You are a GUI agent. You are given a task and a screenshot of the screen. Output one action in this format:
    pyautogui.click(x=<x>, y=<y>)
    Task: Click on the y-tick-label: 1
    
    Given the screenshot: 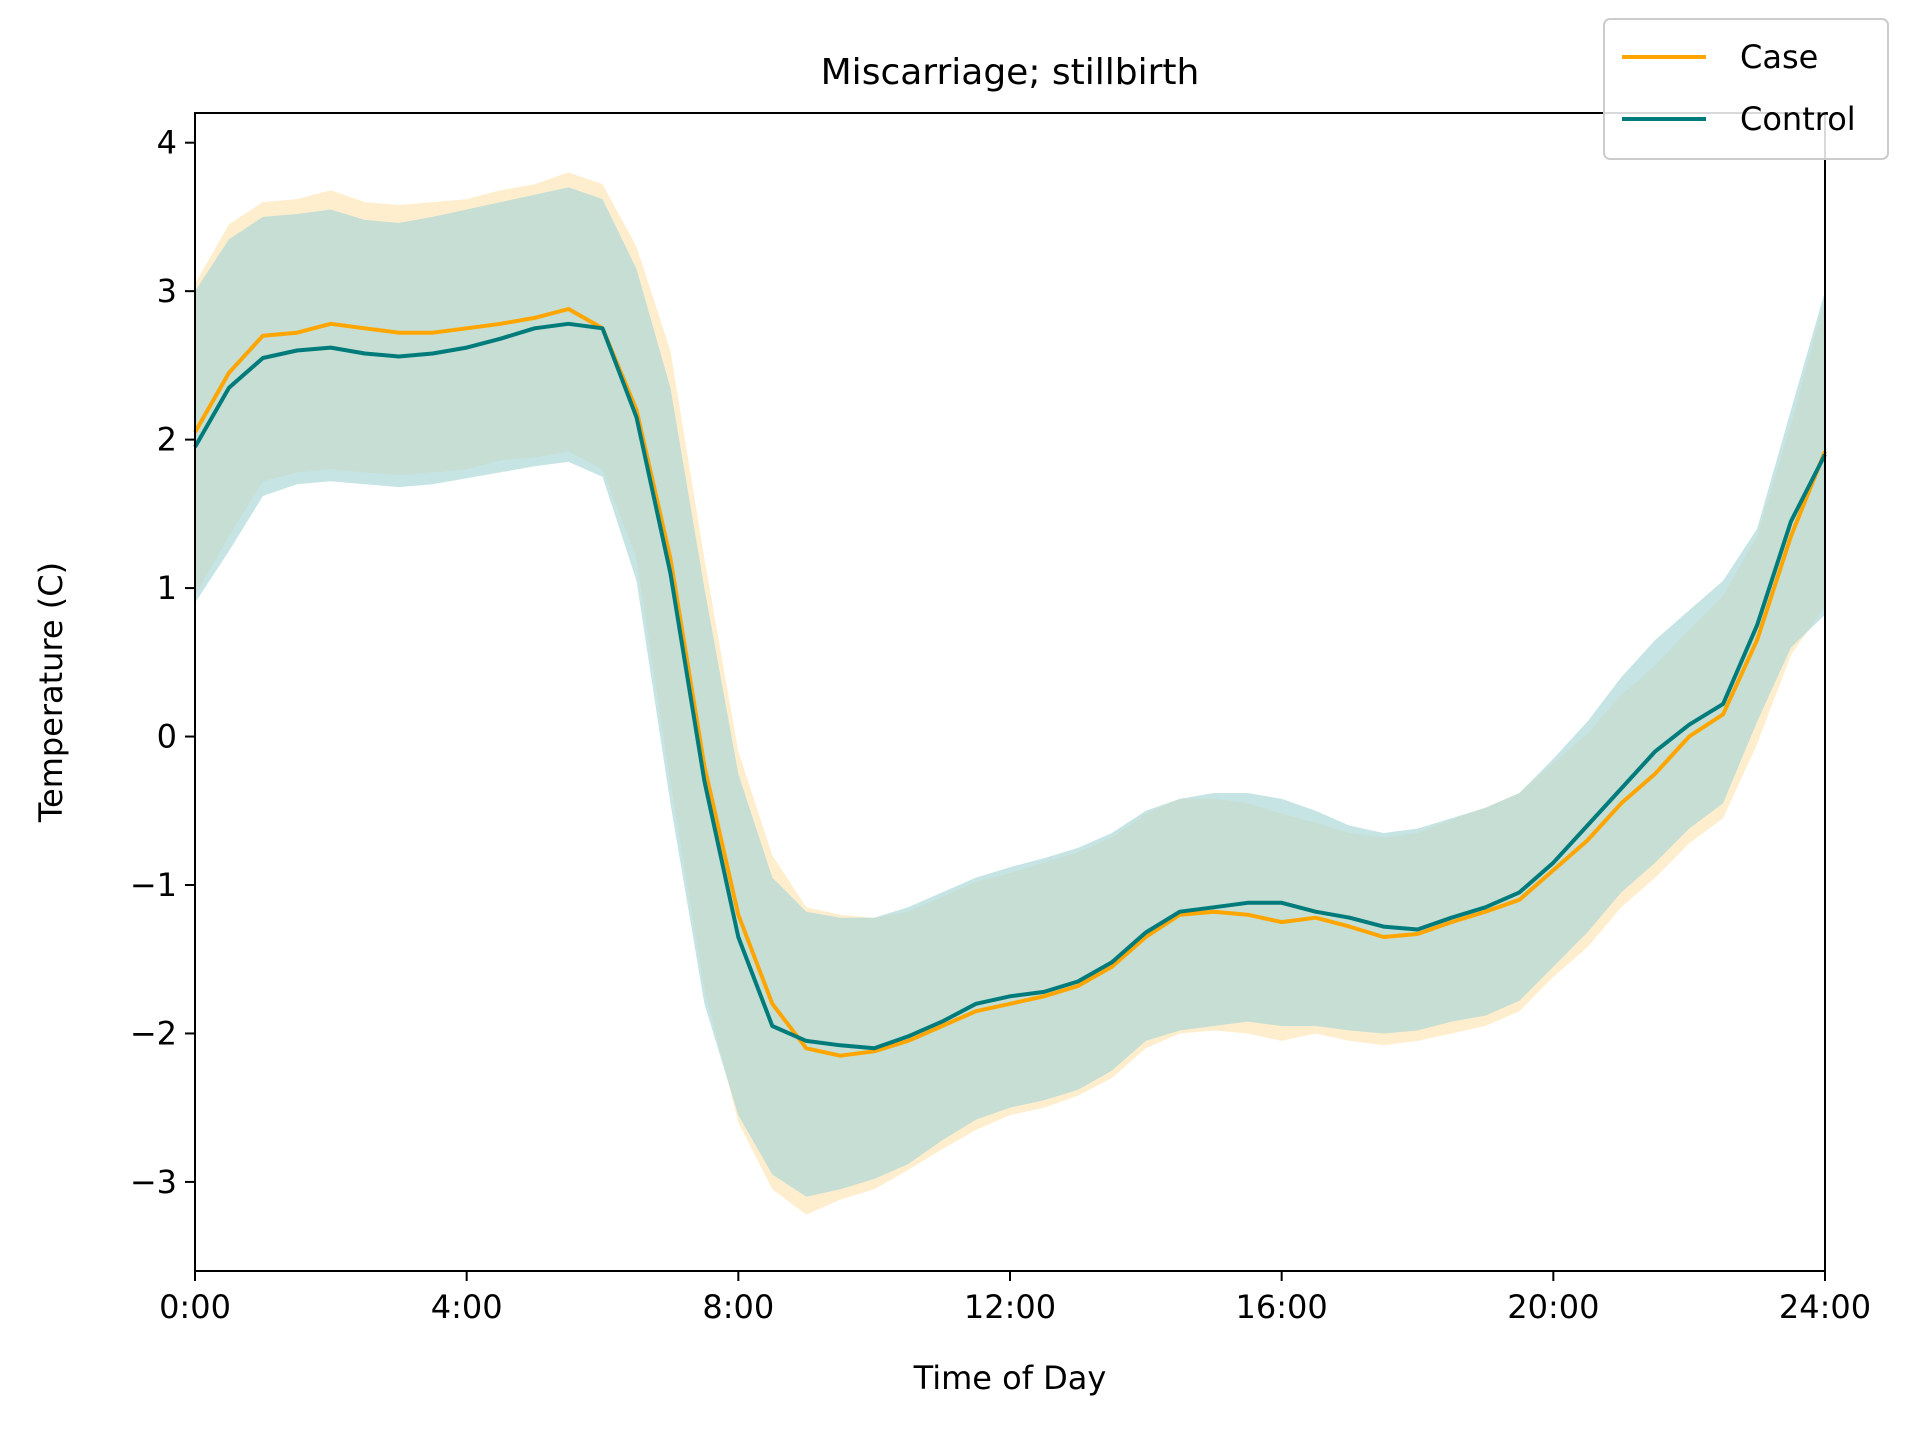 What is the action you would take?
    pyautogui.click(x=167, y=588)
    